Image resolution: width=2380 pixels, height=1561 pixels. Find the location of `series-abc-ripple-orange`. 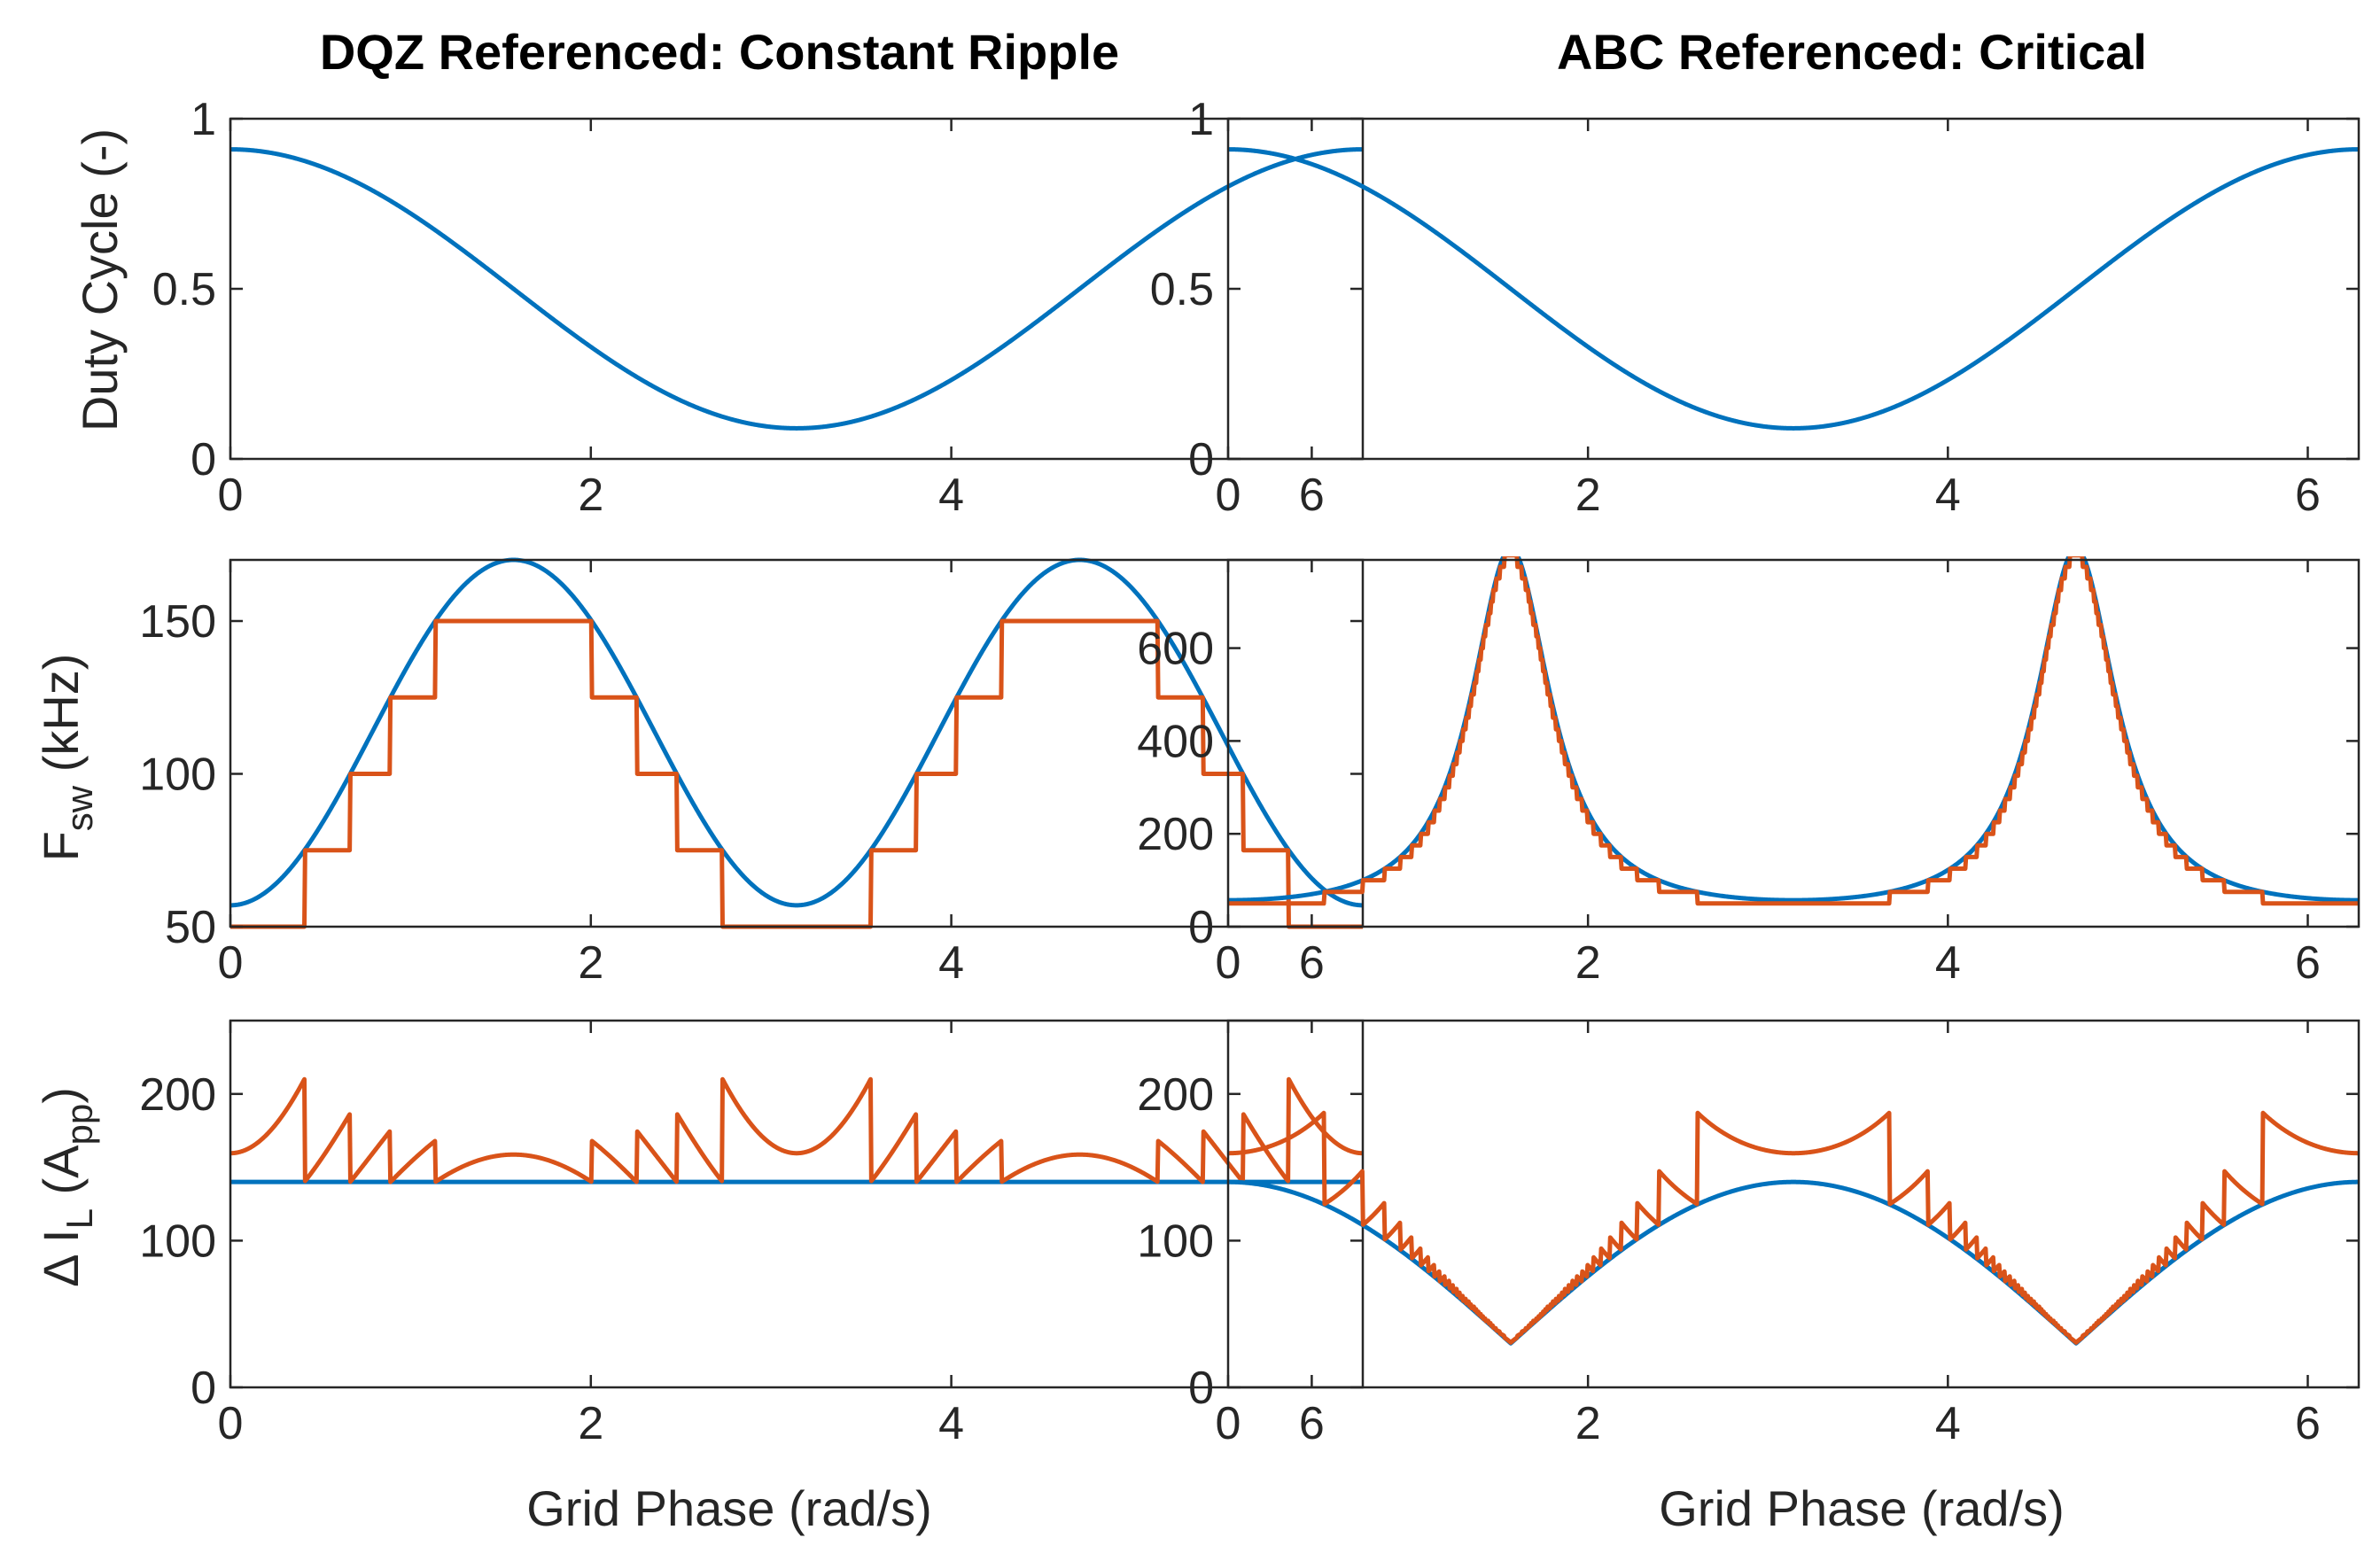

series-abc-ripple-orange is located at coordinates (1793, 1227).